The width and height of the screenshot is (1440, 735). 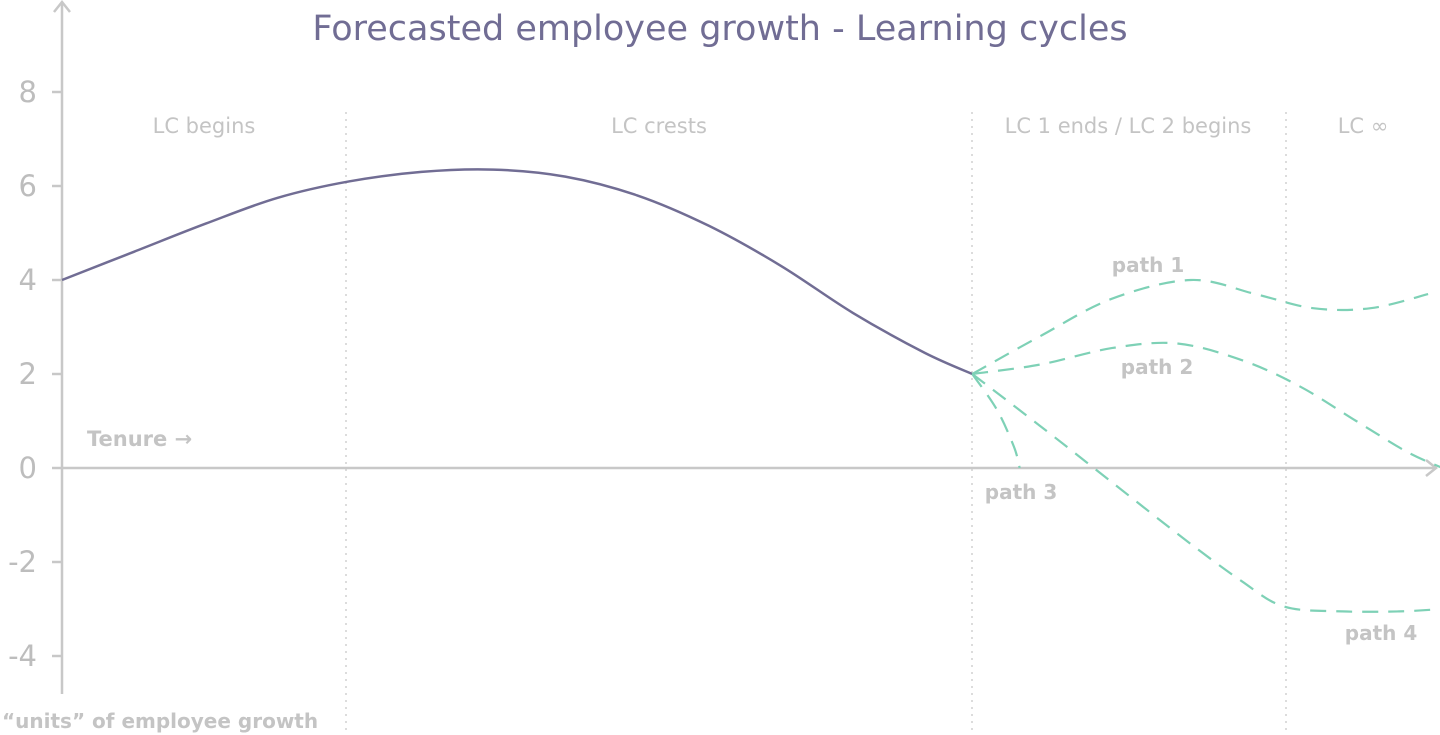 What do you see at coordinates (62, 6) in the screenshot?
I see `y-axis-arrow` at bounding box center [62, 6].